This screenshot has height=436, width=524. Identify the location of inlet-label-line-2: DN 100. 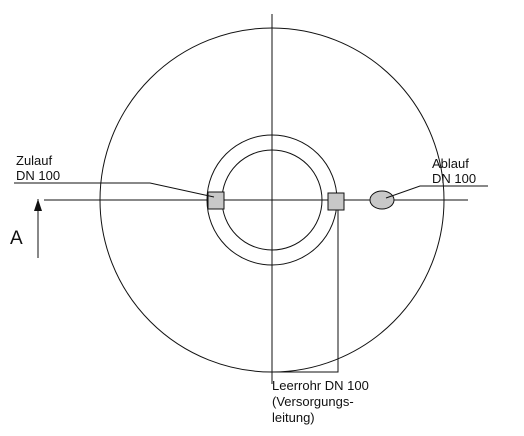
(38, 175).